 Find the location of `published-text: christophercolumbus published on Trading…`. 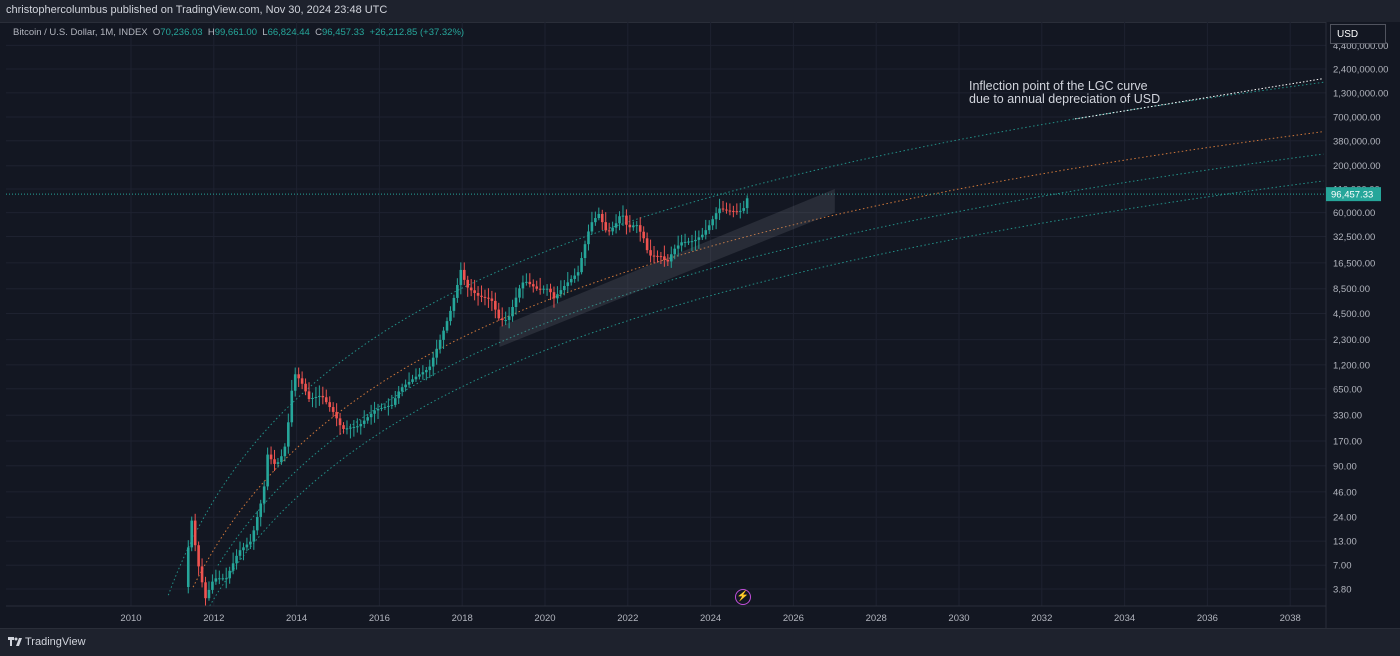

published-text: christophercolumbus published on Trading… is located at coordinates (197, 10).